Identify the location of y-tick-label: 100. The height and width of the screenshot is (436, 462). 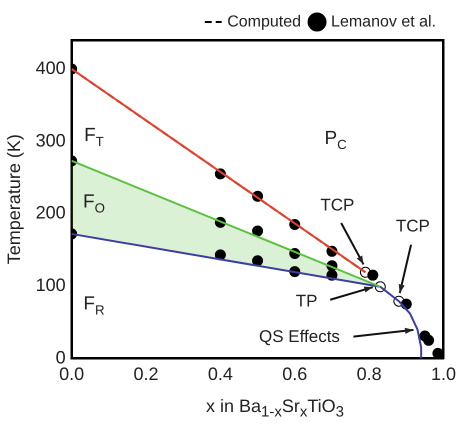
(51, 285).